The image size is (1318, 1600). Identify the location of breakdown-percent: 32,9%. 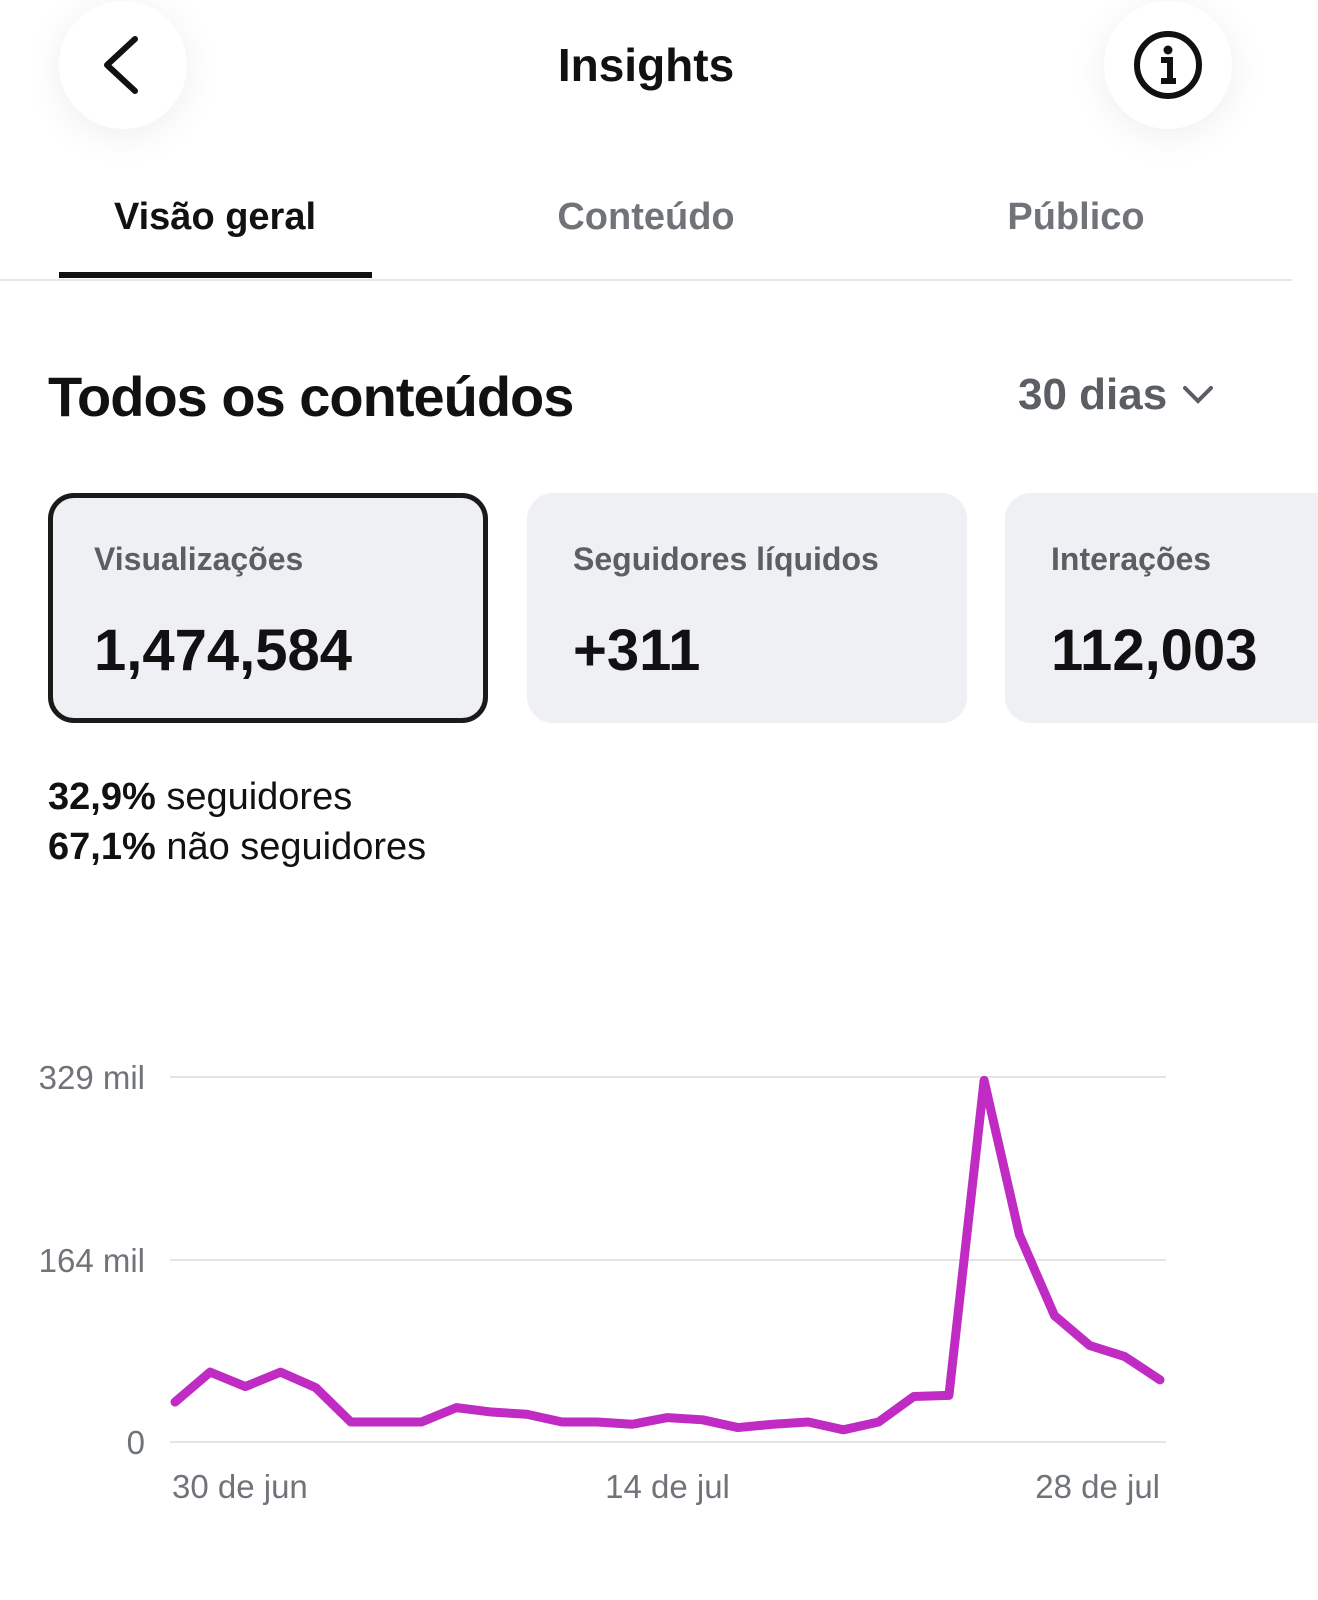
(102, 797).